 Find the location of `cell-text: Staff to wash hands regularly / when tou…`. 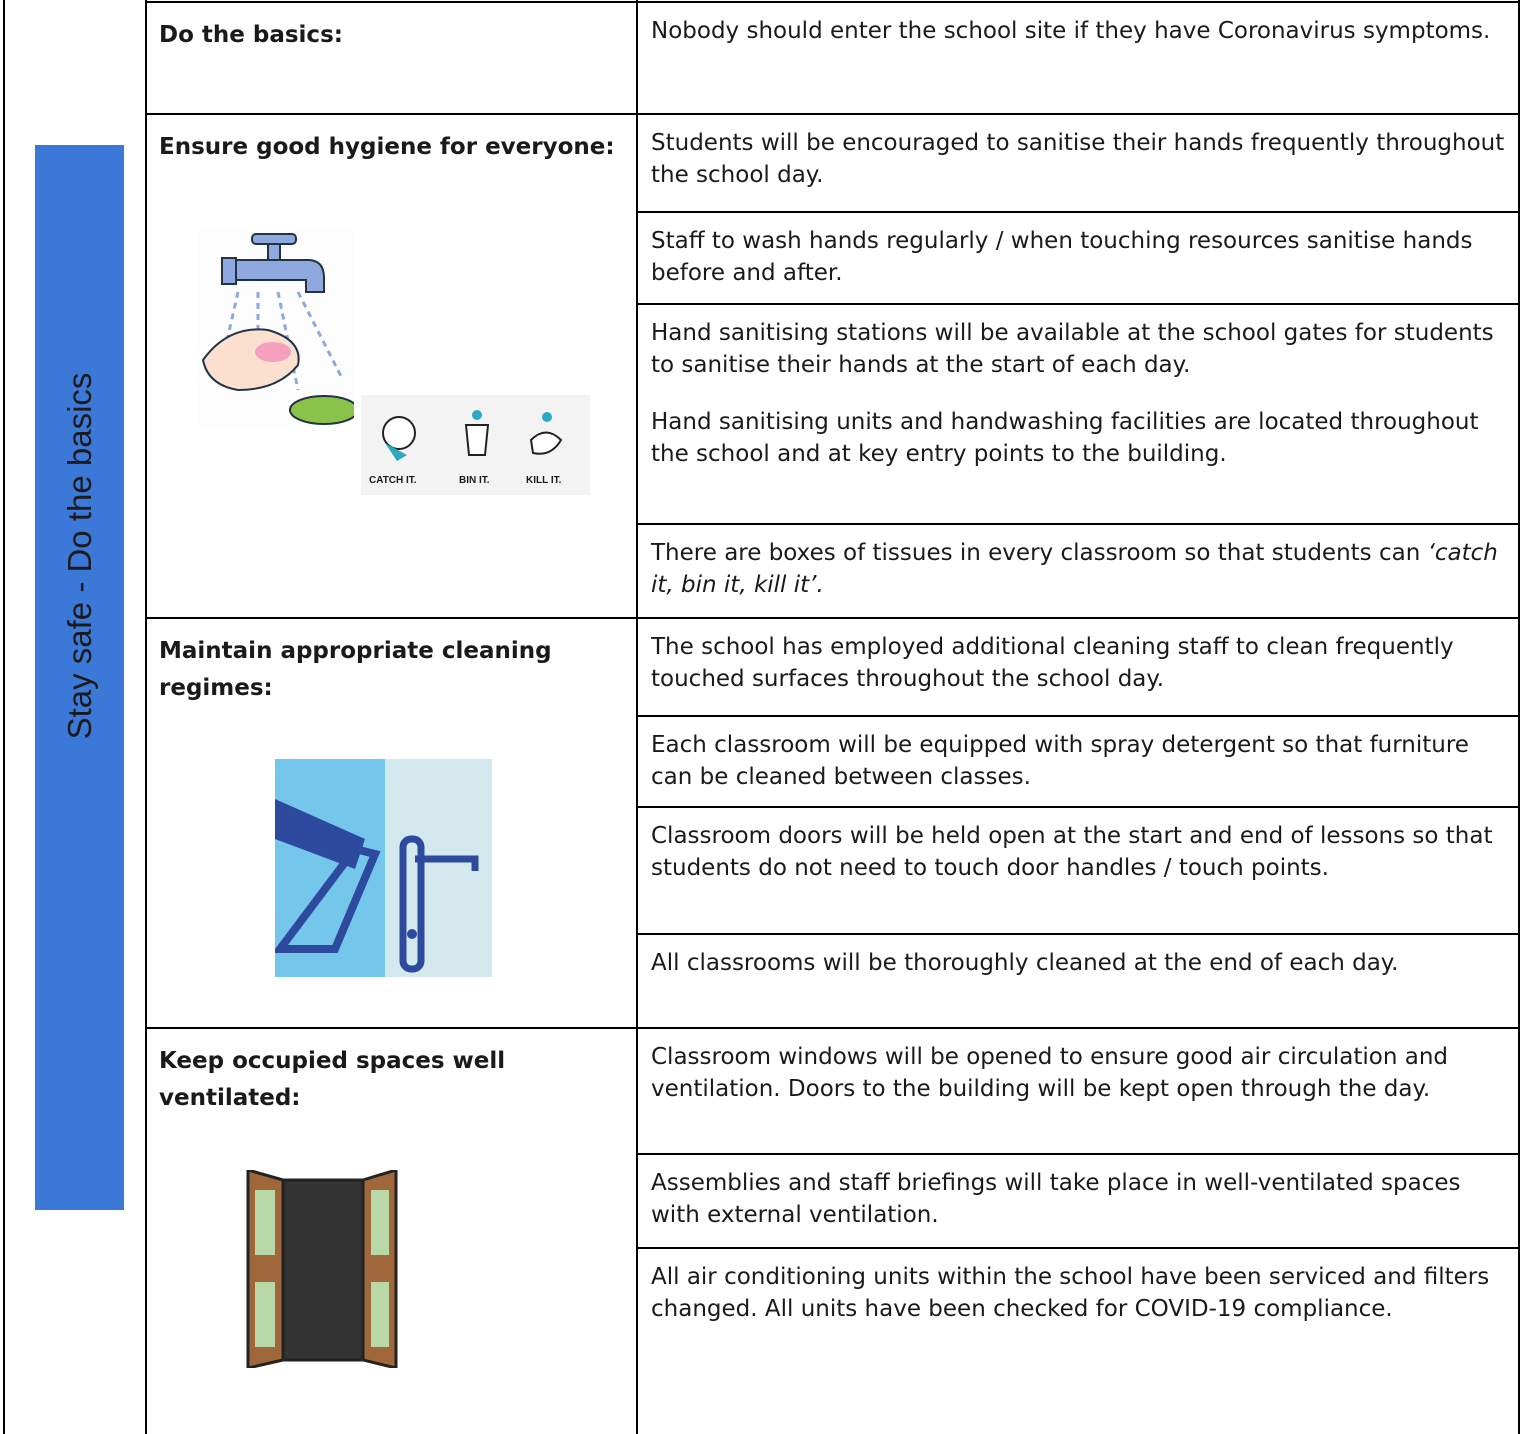

cell-text: Staff to wash hands regularly / when tou… is located at coordinates (1081, 269).